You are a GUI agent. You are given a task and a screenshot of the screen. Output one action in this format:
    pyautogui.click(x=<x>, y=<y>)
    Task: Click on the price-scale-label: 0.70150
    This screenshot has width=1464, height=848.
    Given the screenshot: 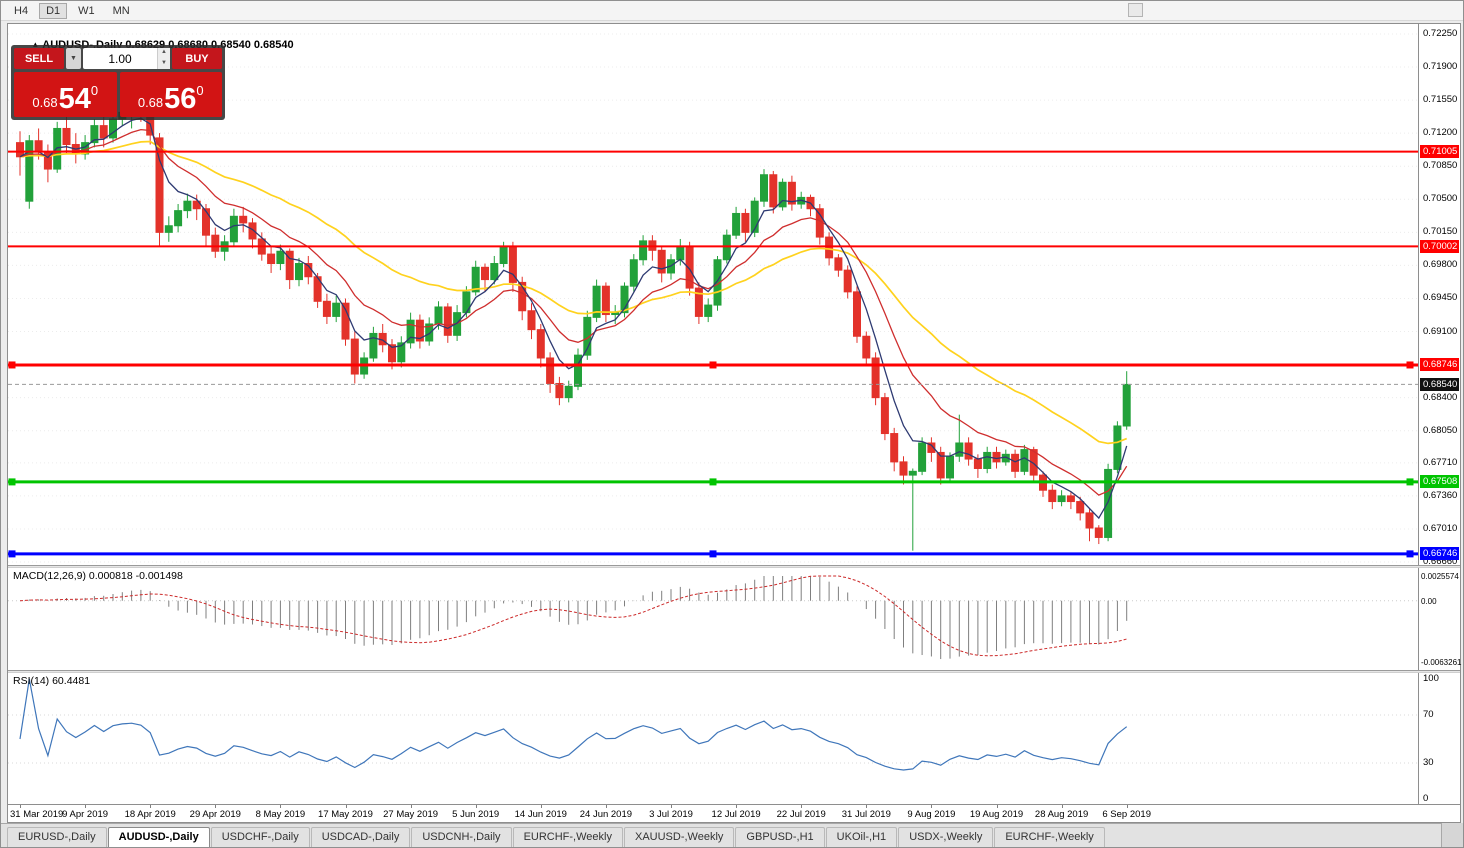 What is the action you would take?
    pyautogui.click(x=1440, y=232)
    